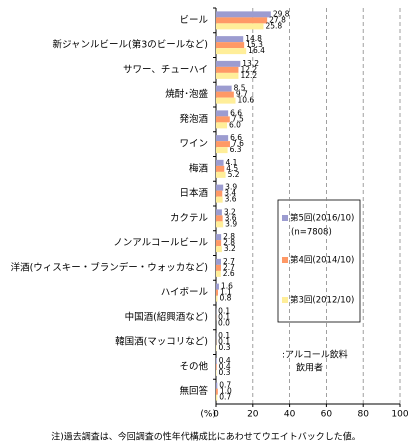 This screenshot has height=448, width=413. What do you see at coordinates (311, 233) in the screenshot?
I see `legend-sample-size: (n=7808)` at bounding box center [311, 233].